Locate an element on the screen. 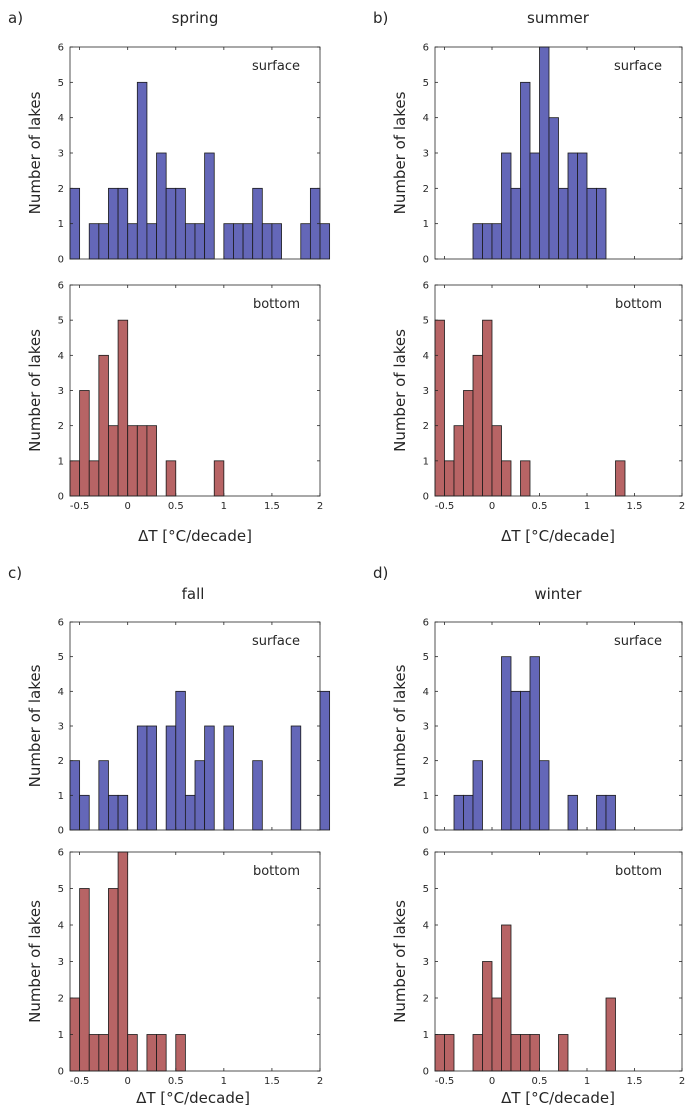 The height and width of the screenshot is (1115, 685). x-axis-label: ΔT [°C/decade] is located at coordinates (193, 1098).